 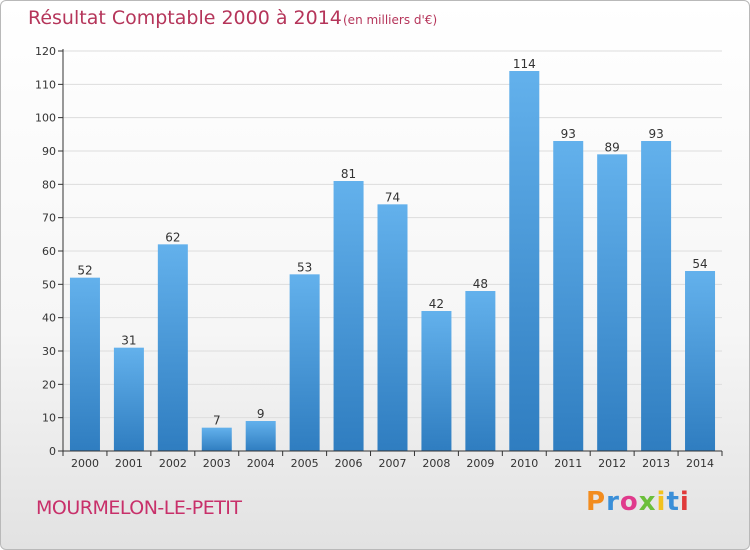 What do you see at coordinates (436, 463) in the screenshot?
I see `x-tick-label: 2008` at bounding box center [436, 463].